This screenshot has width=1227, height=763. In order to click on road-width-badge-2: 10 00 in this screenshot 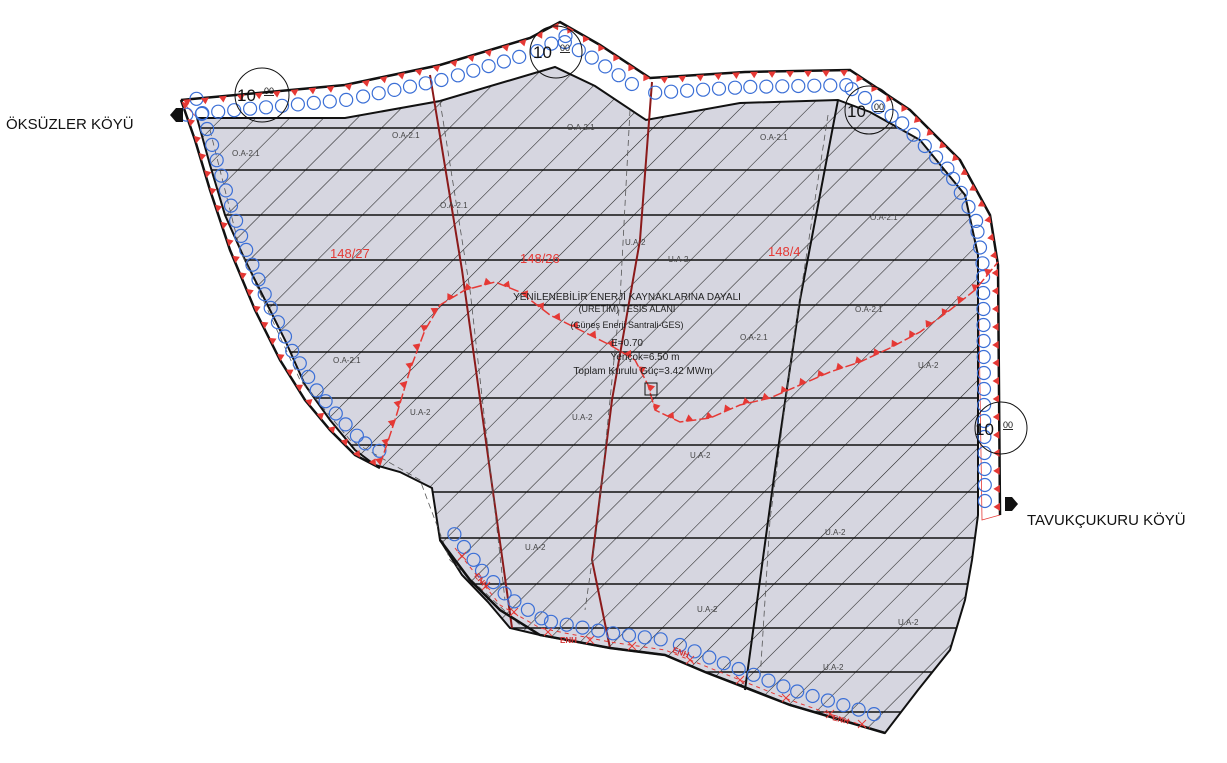, I will do `click(556, 52)`.